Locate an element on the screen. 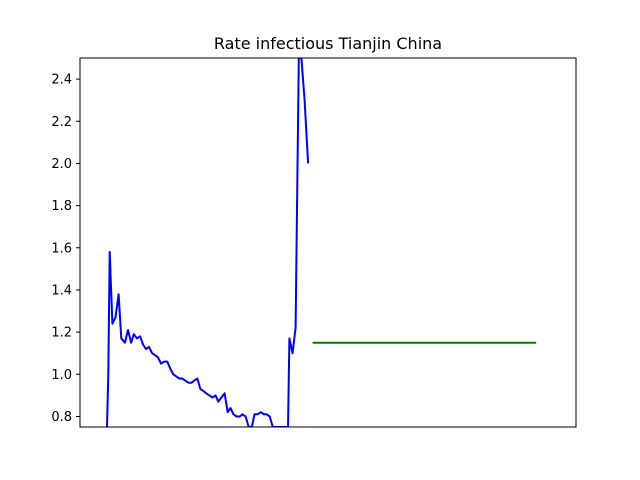  y-tick-label: 1.0 is located at coordinates (61, 375).